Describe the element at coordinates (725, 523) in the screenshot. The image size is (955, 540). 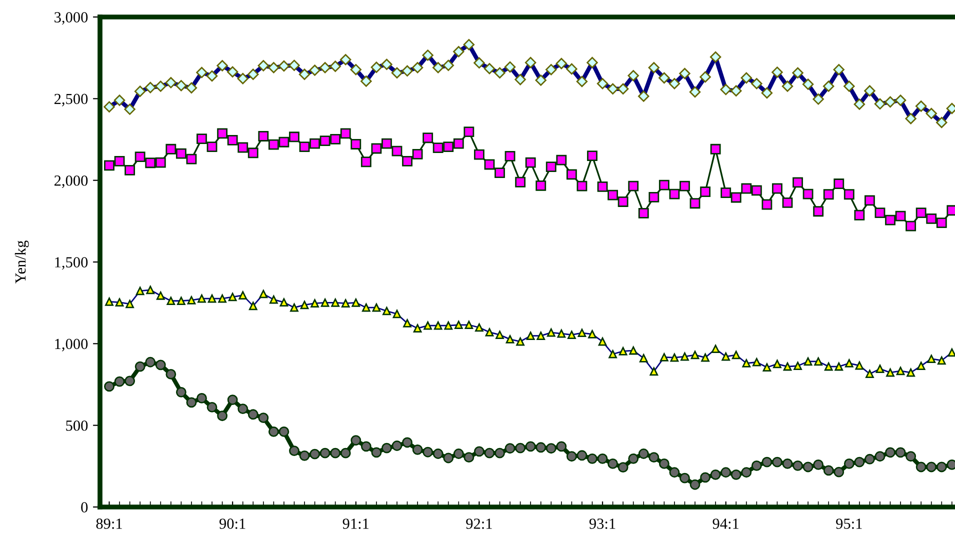
I see `x-tick-label: 94:1` at that location.